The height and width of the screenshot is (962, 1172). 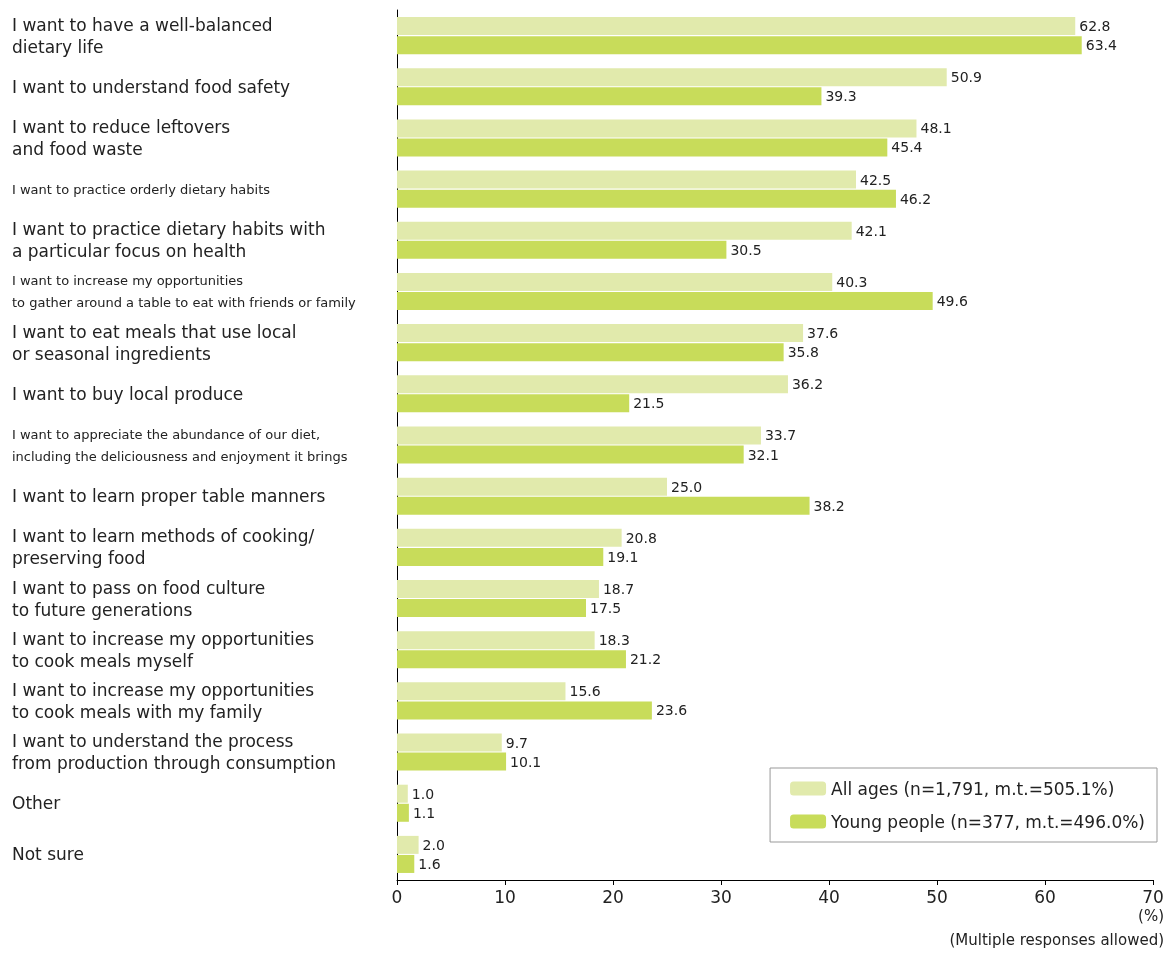 I want to click on y-tick-label: Not sure, so click(x=48, y=854).